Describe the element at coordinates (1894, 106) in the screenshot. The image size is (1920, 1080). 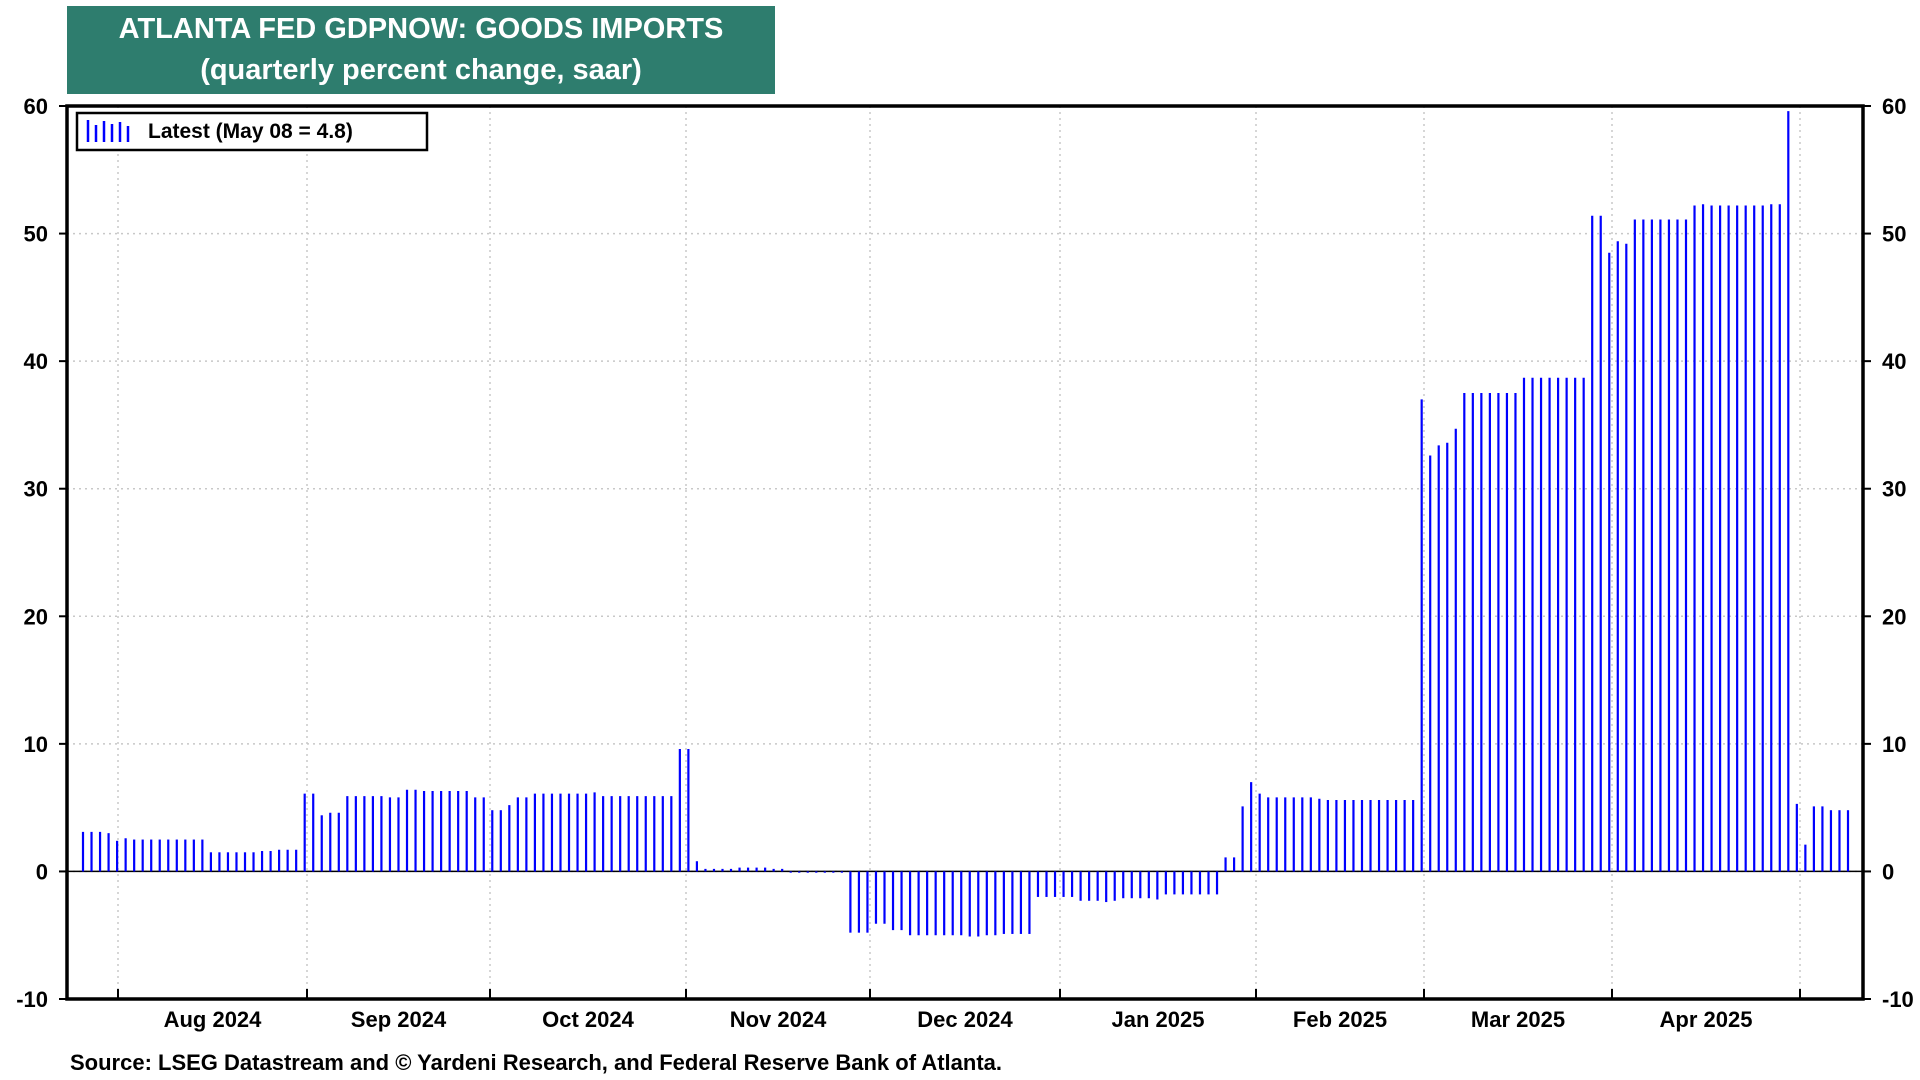
I see `y-tick-label-right: 60` at that location.